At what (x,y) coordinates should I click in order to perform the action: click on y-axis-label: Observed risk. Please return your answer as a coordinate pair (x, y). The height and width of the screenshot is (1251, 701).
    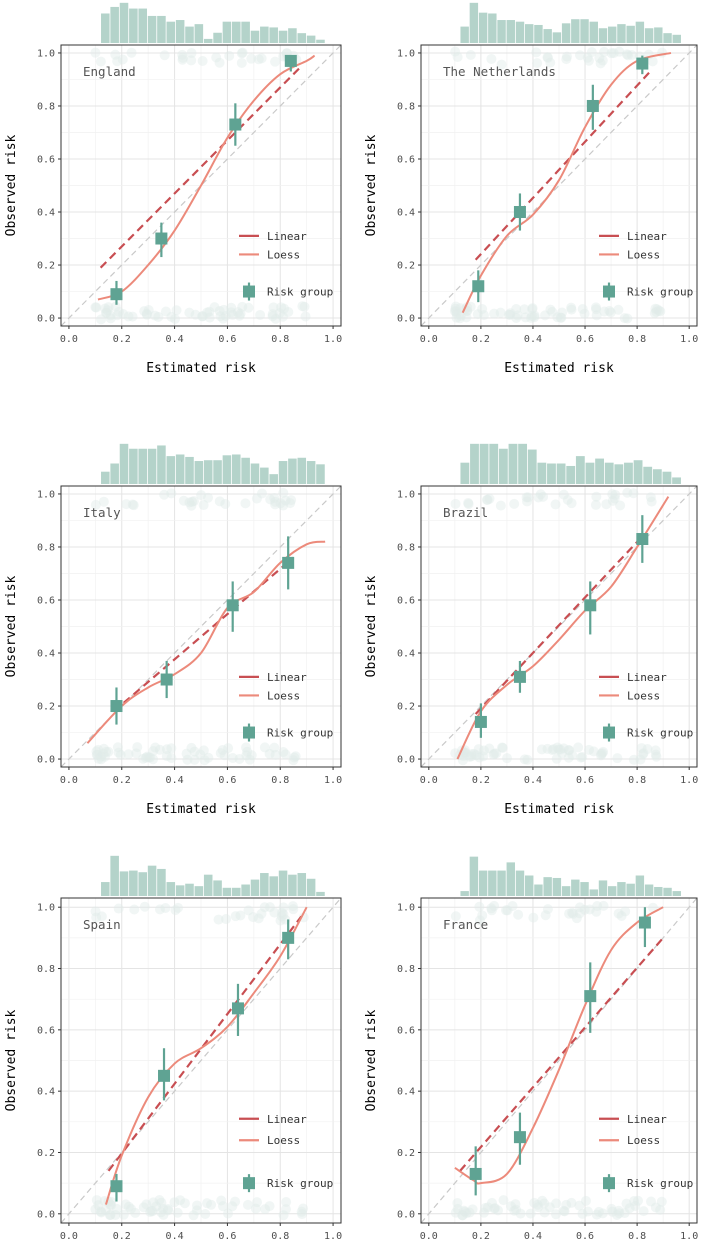
    Looking at the image, I should click on (11, 1060).